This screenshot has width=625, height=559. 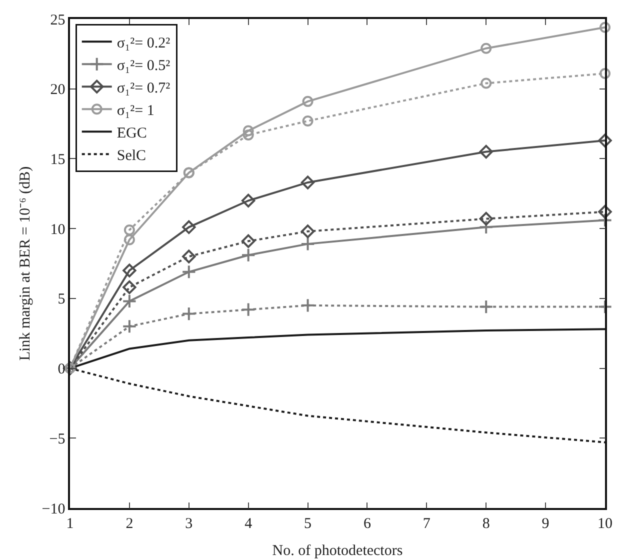 I want to click on x-axis-title: No. of photodetectors, so click(x=337, y=551).